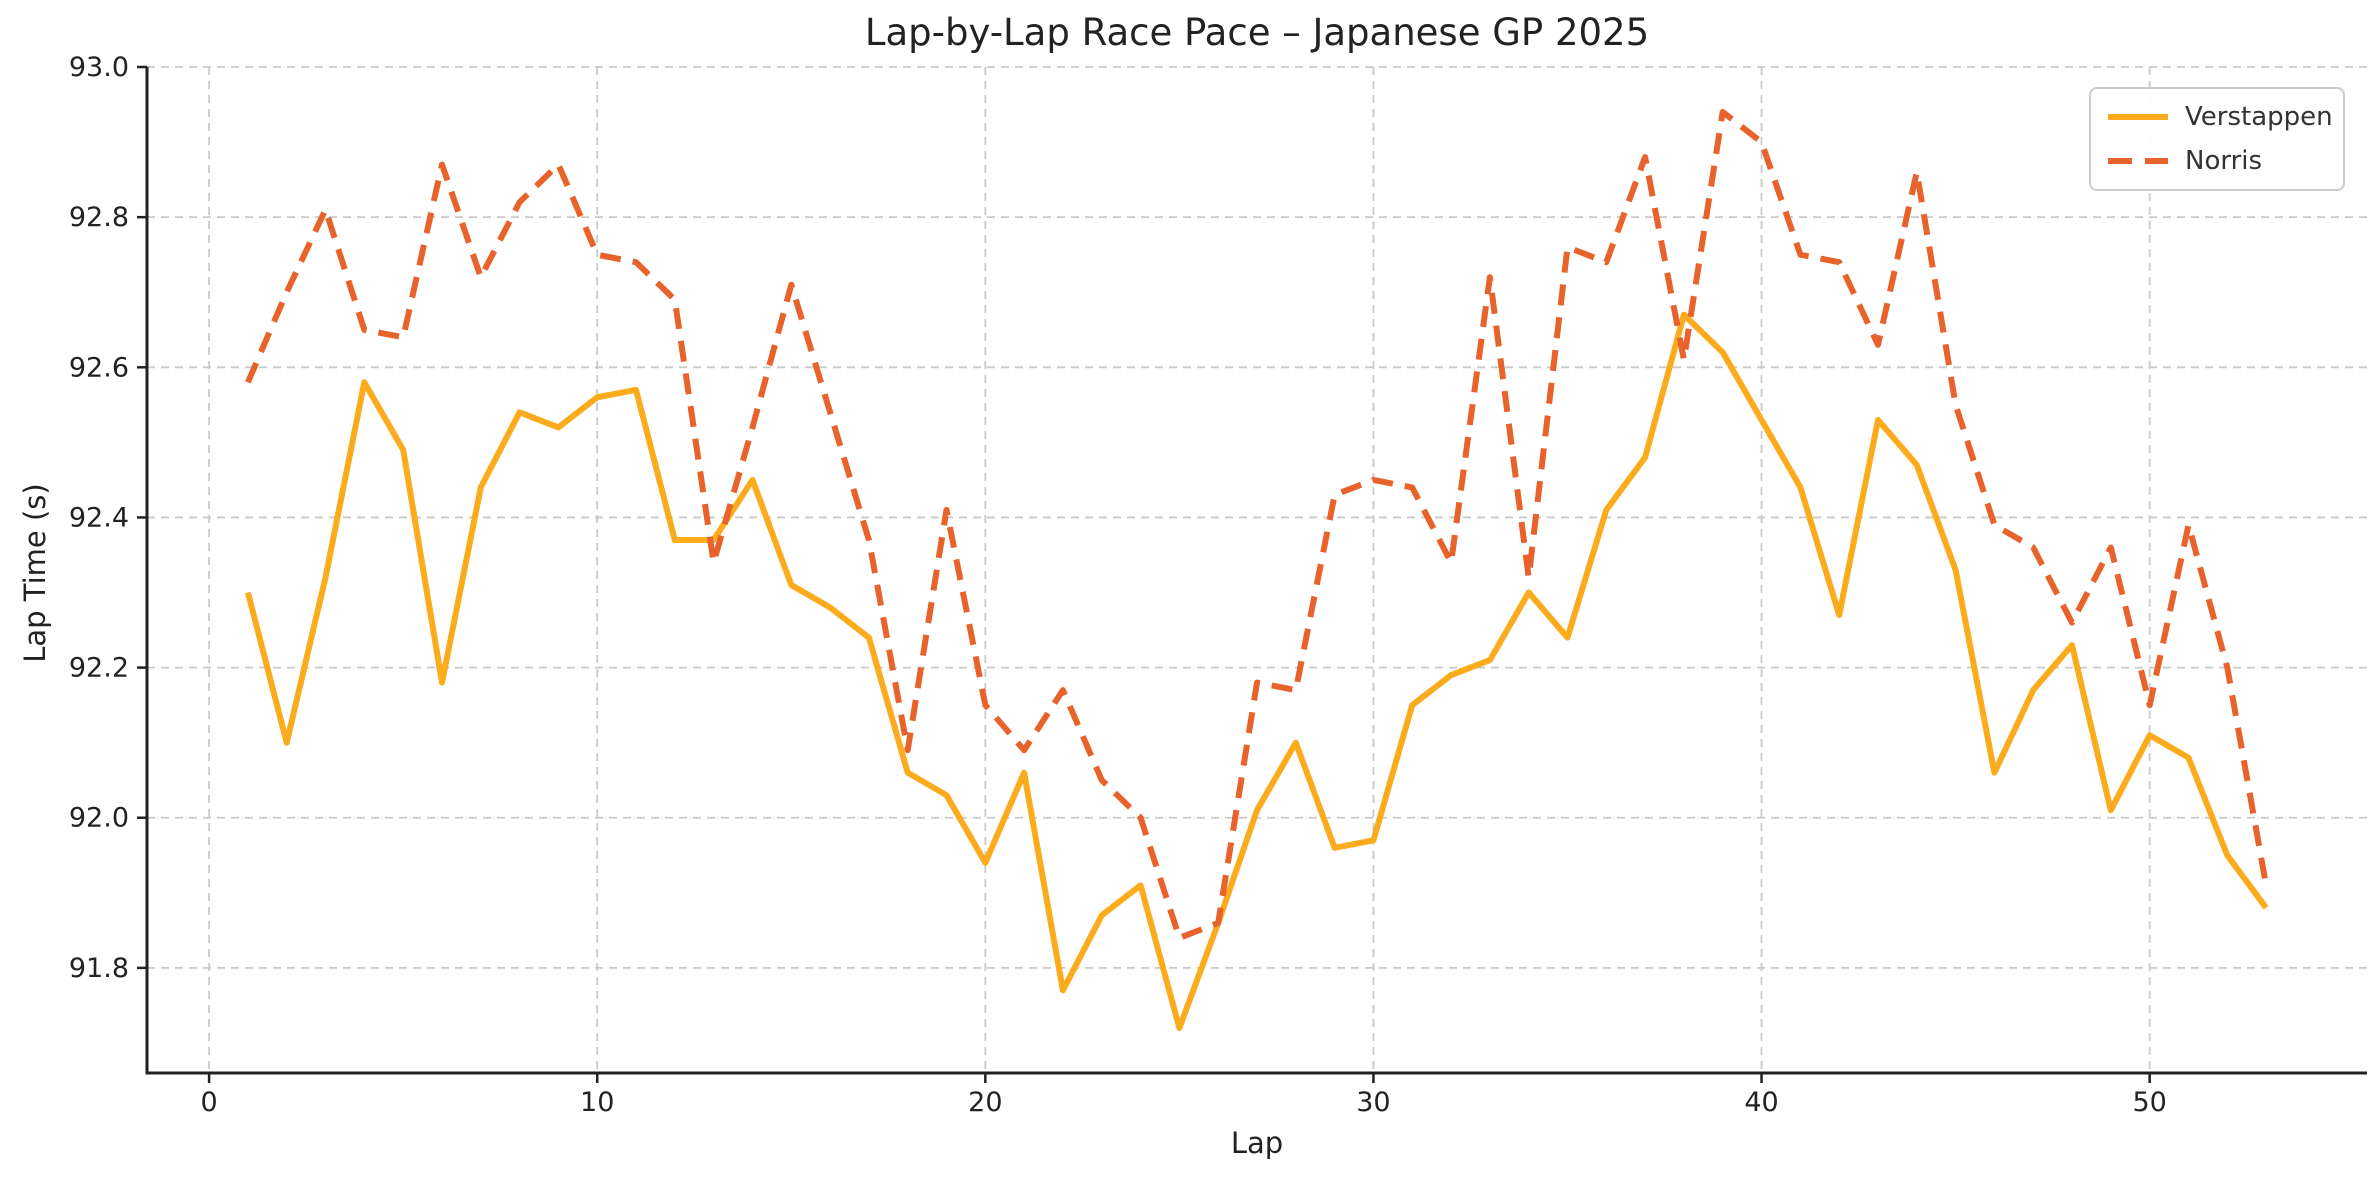 The image size is (2379, 1180). Describe the element at coordinates (1761, 1102) in the screenshot. I see `x-tick-label: 40` at that location.